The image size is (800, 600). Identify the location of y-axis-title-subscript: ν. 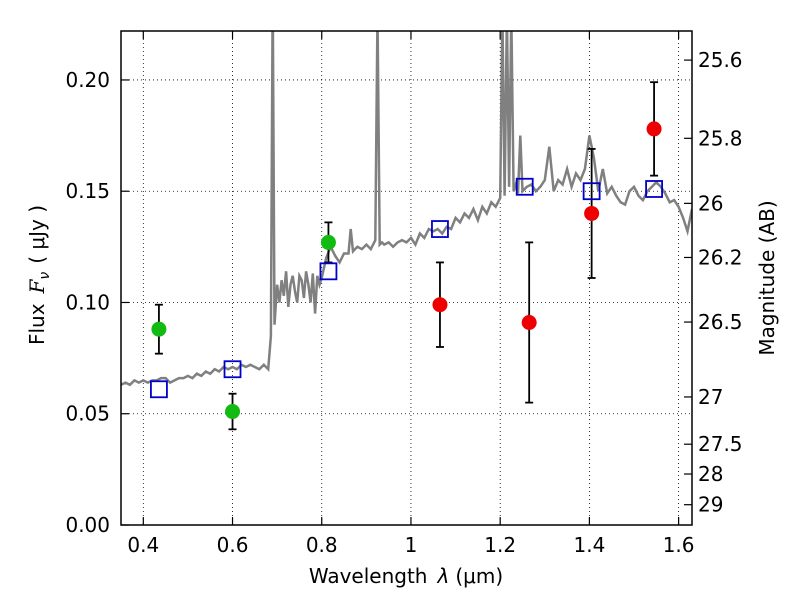
(45, 276).